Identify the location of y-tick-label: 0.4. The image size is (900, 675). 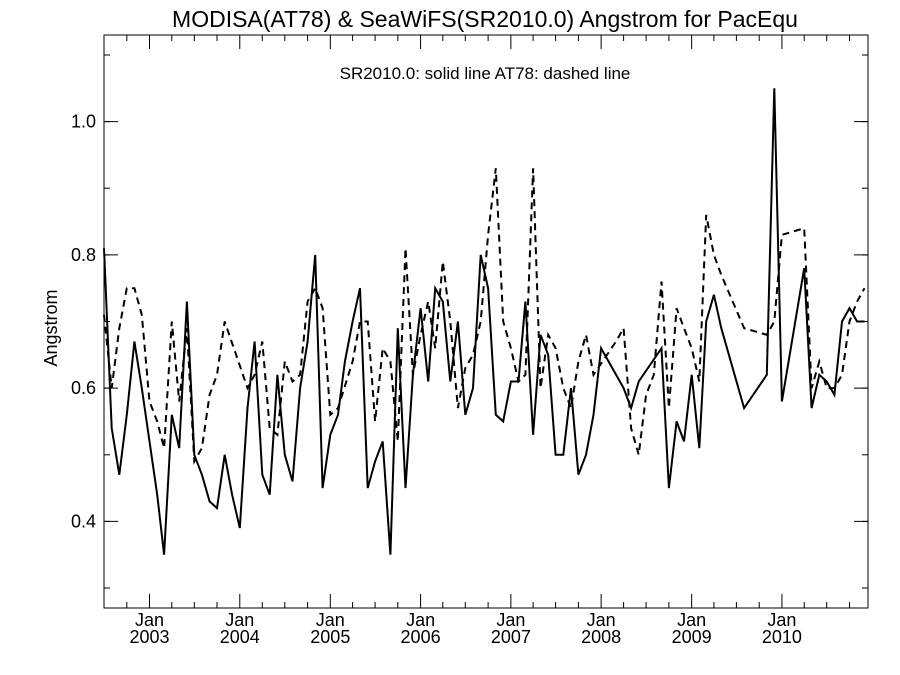
(83, 521).